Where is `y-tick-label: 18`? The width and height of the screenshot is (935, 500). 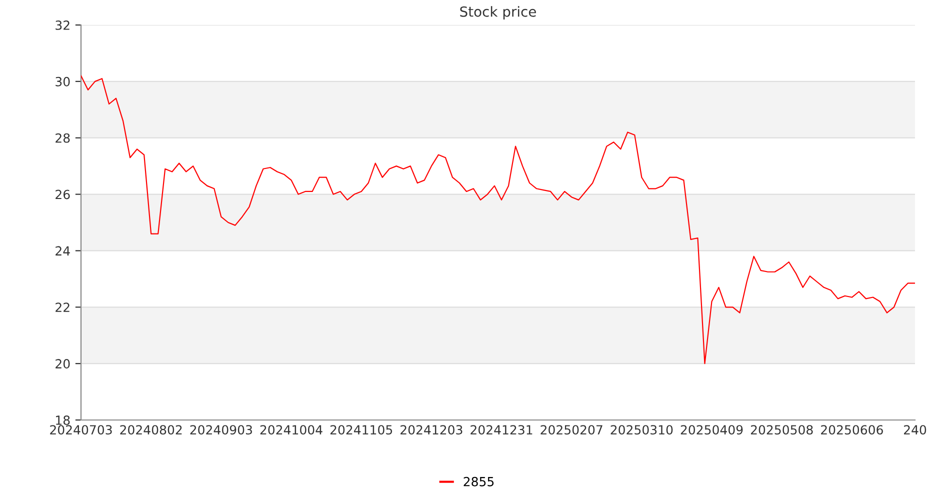
y-tick-label: 18 is located at coordinates (63, 420).